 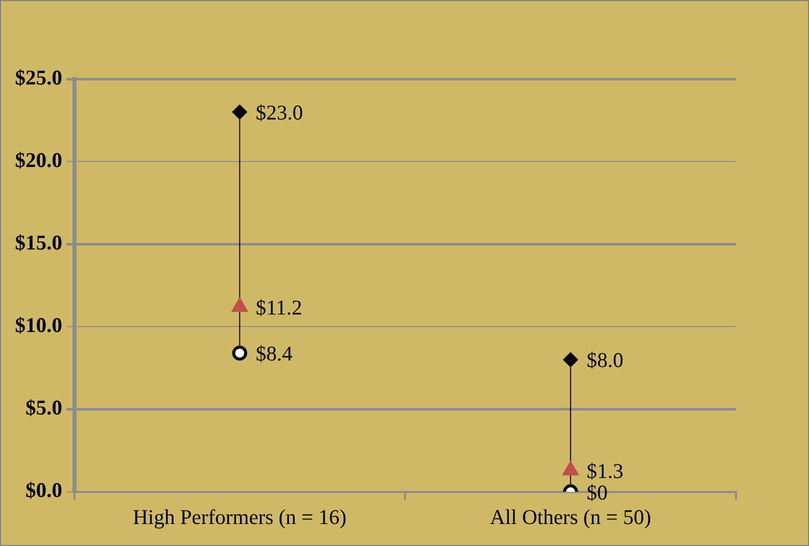 I want to click on data-label: $0, so click(x=597, y=492).